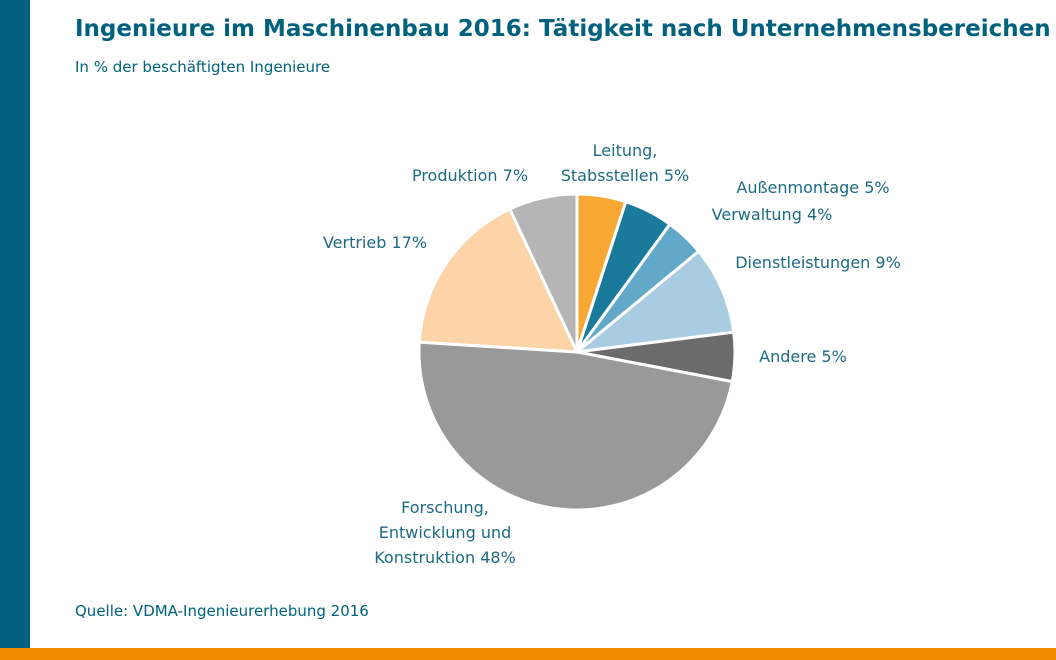  I want to click on slice-label: Produktion 7%, so click(470, 175).